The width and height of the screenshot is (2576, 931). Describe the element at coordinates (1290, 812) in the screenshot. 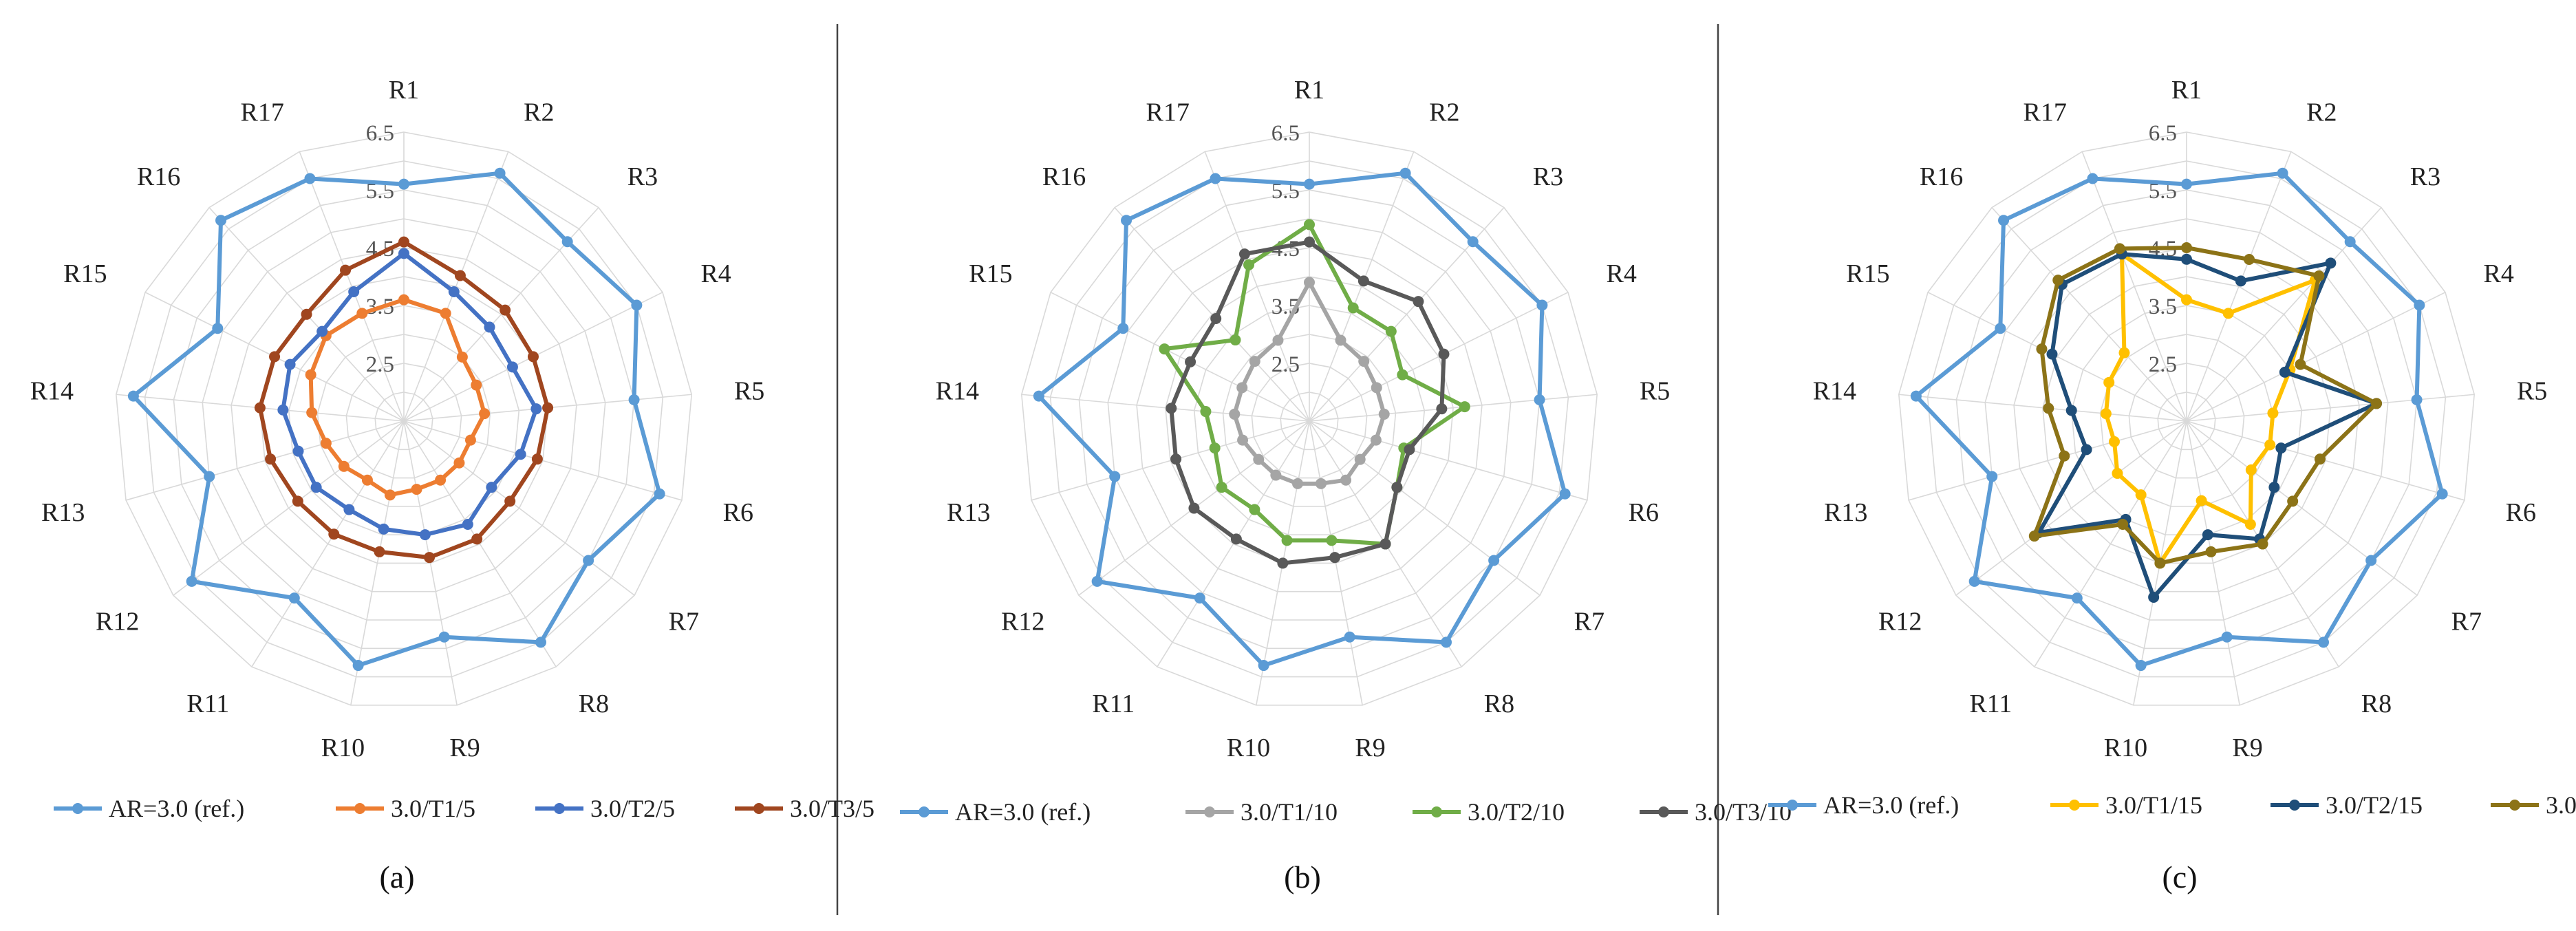

I see `legend-label: 3.0/T1/10` at that location.